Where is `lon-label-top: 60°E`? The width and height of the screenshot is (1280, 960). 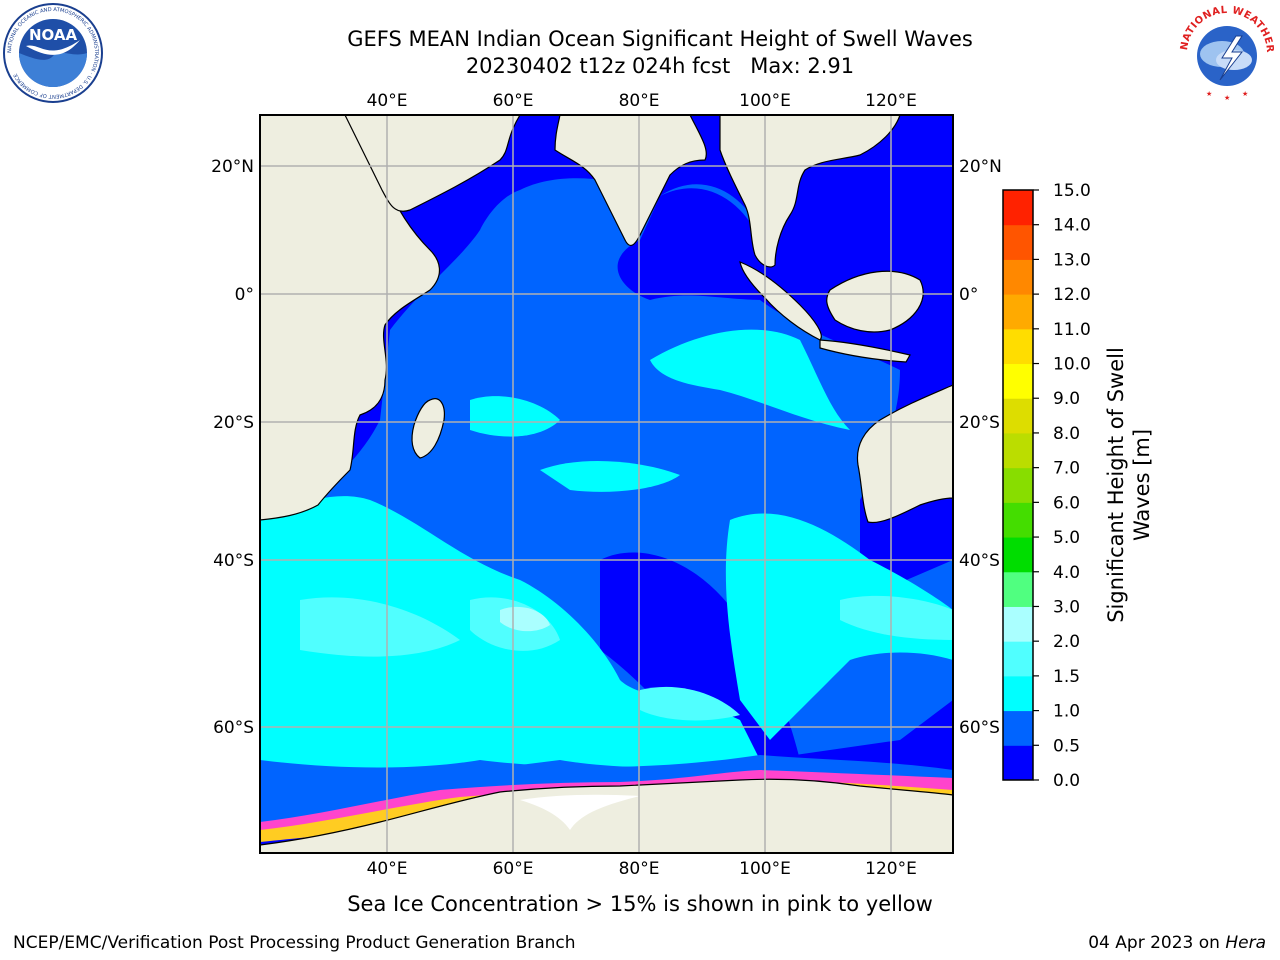 lon-label-top: 60°E is located at coordinates (513, 101).